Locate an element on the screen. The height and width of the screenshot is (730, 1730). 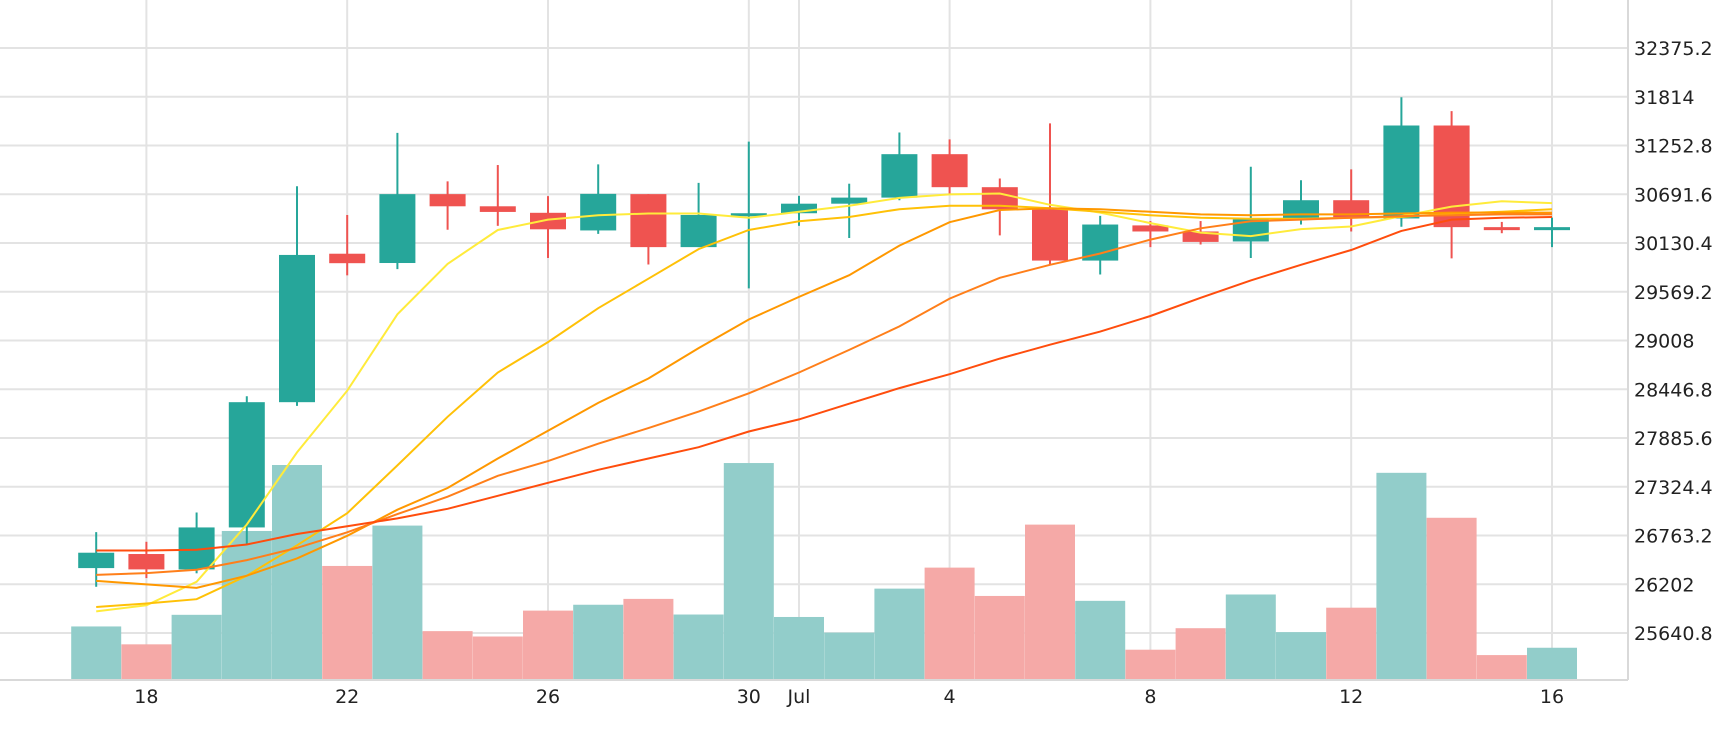
y-tick-label: 31252.8 is located at coordinates (1673, 147).